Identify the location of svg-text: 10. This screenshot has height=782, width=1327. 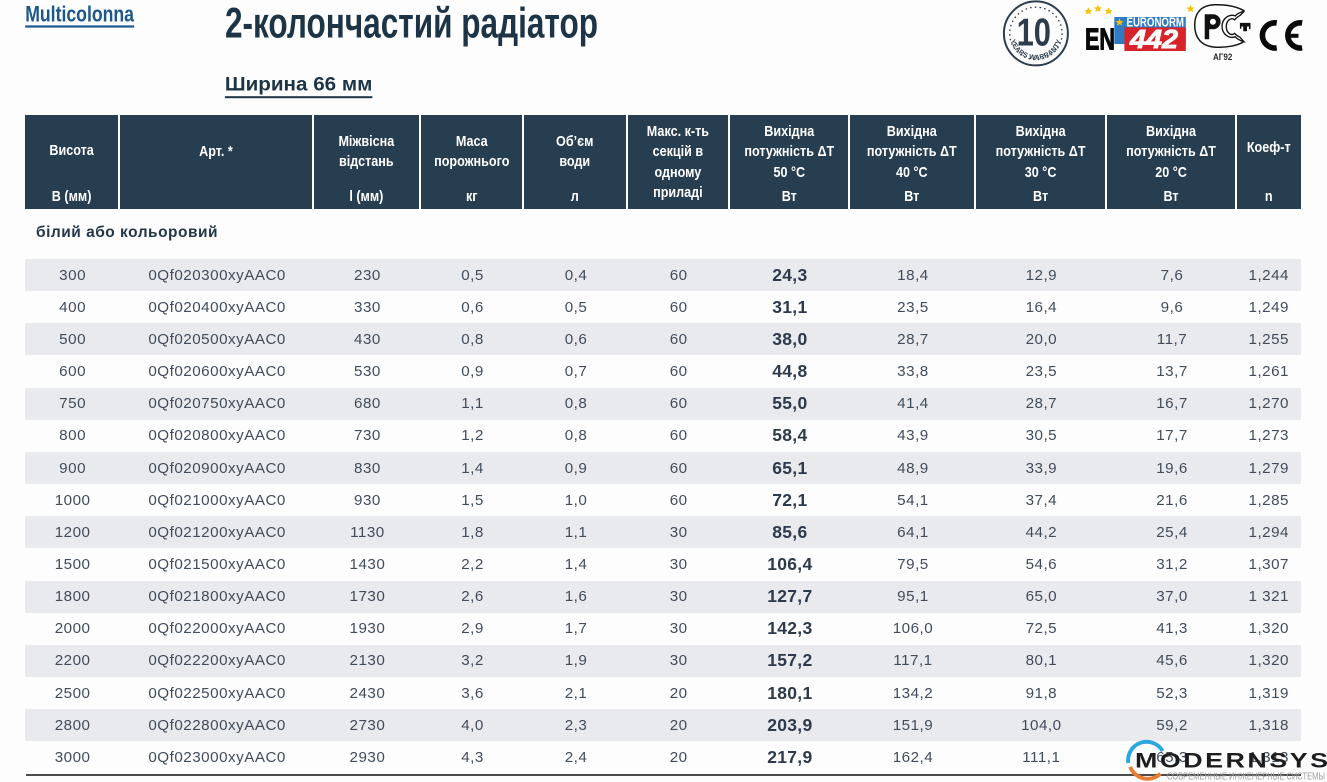
(1034, 32).